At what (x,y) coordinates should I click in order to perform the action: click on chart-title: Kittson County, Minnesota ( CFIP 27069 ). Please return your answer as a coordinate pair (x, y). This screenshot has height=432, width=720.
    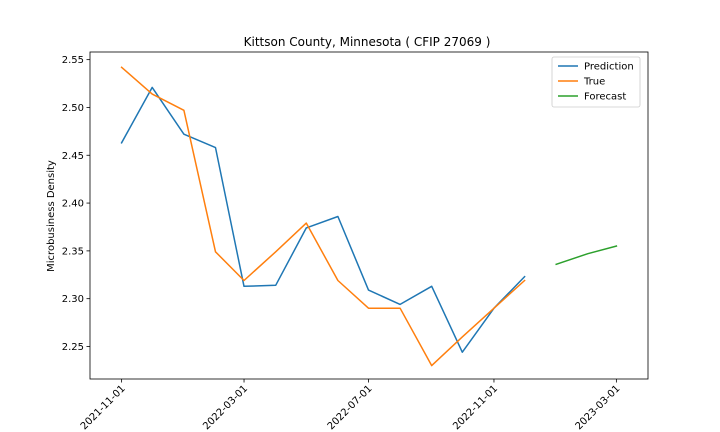
    Looking at the image, I should click on (367, 42).